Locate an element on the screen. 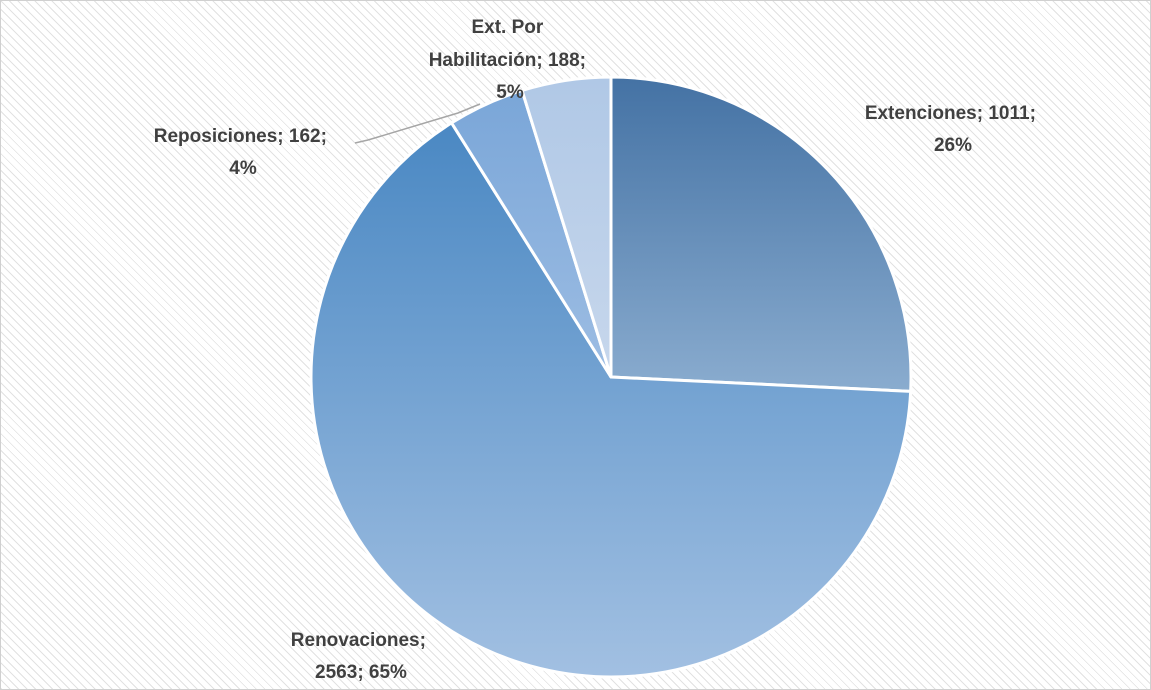  label-renovaciones: Renovaciones; 2563; 65% is located at coordinates (361, 656).